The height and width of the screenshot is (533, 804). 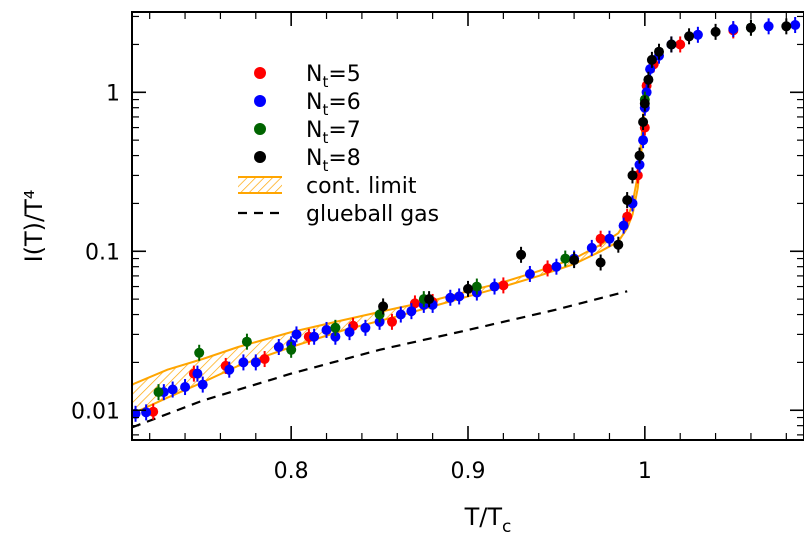 What do you see at coordinates (333, 104) in the screenshot?
I see `legend-label-nt6: Nt=6` at bounding box center [333, 104].